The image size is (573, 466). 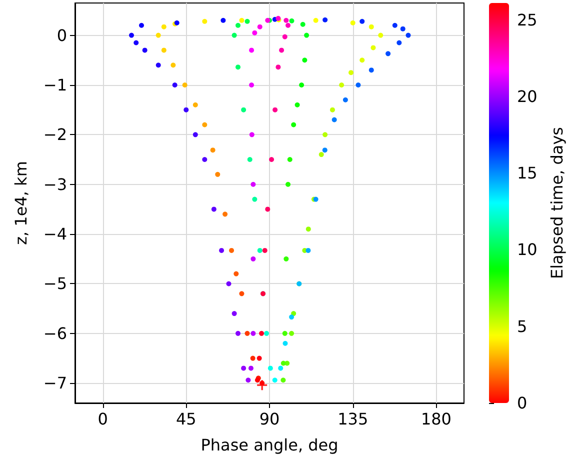 What do you see at coordinates (269, 445) in the screenshot?
I see `x-axis-title: Phase angle, deg` at bounding box center [269, 445].